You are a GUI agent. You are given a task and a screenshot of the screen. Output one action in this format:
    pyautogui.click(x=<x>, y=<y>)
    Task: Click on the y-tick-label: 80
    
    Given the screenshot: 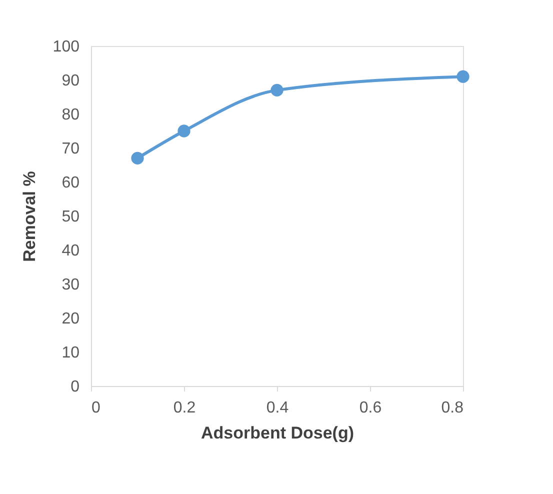 What is the action you would take?
    pyautogui.click(x=71, y=115)
    